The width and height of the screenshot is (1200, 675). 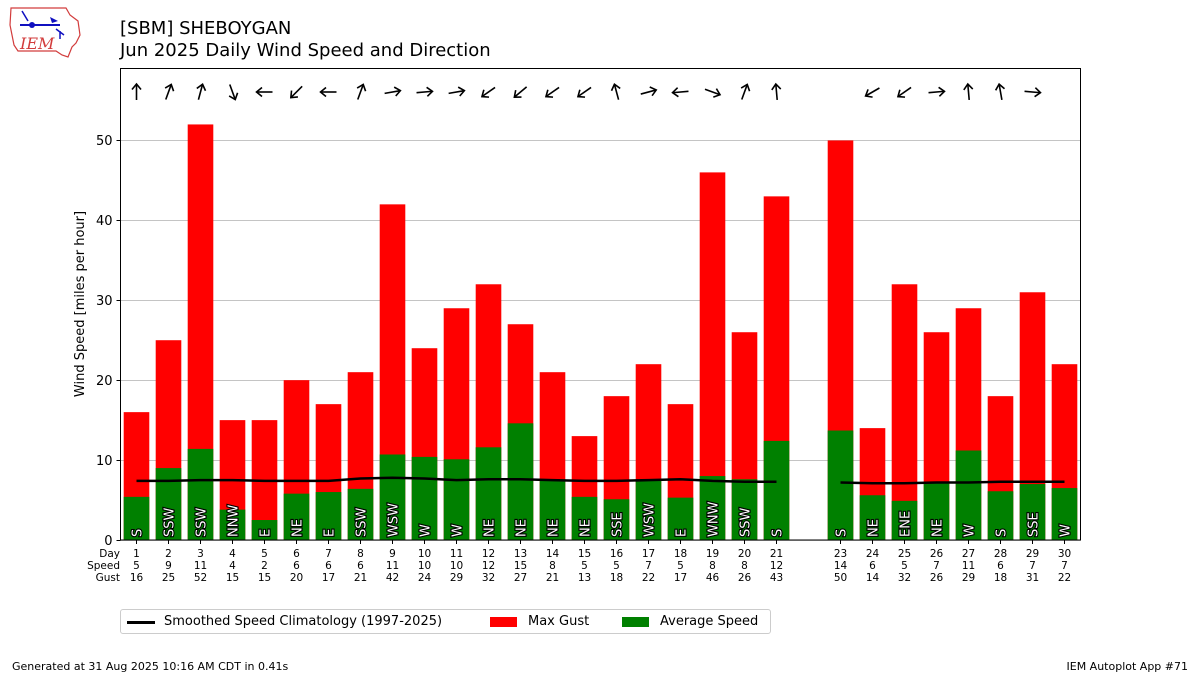 What do you see at coordinates (1032, 578) in the screenshot?
I see `x-tick-label: 31` at bounding box center [1032, 578].